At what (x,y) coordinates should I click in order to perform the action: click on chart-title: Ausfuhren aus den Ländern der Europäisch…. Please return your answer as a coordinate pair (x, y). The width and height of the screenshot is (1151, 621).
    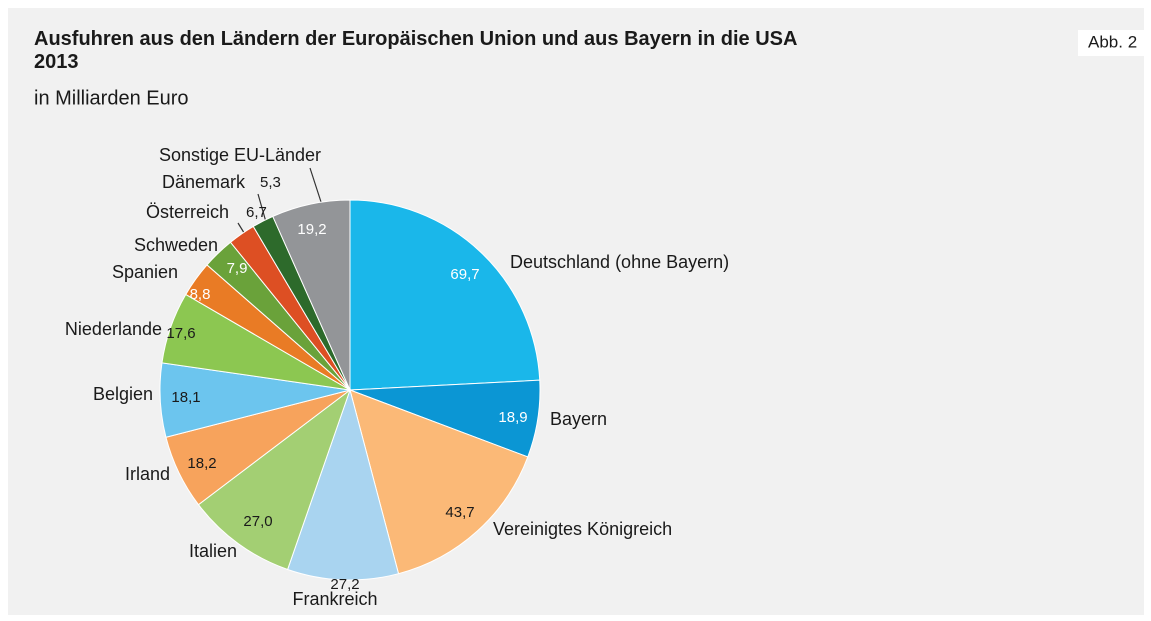
    Looking at the image, I should click on (415, 50).